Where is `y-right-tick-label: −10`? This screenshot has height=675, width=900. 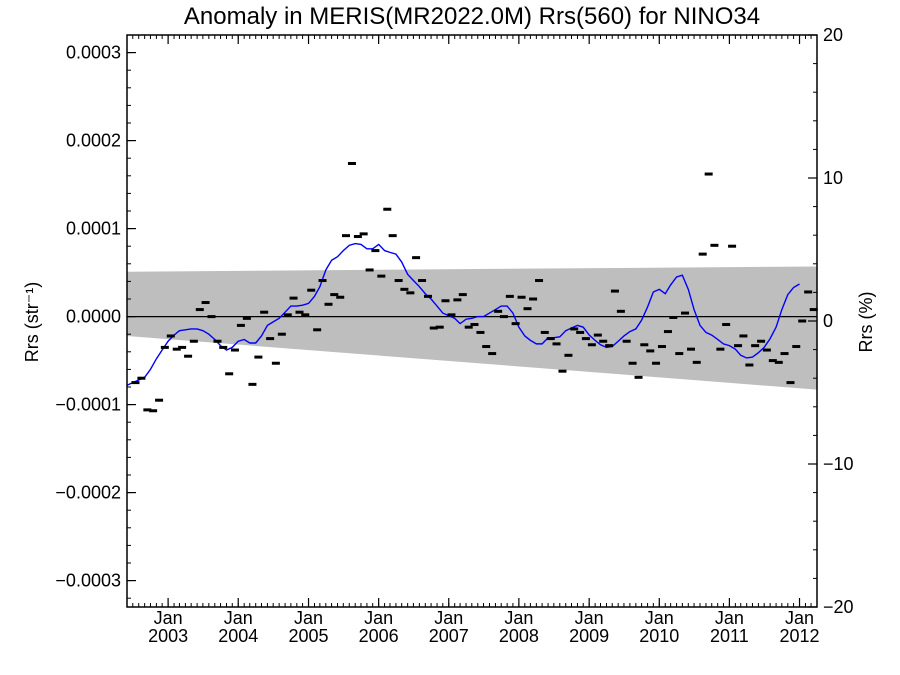 y-right-tick-label: −10 is located at coordinates (838, 464).